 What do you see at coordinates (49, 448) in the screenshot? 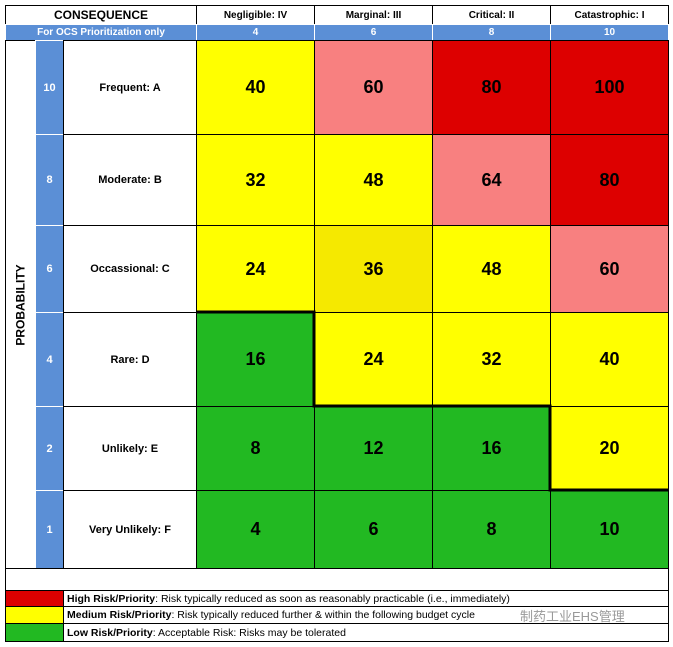
I see `row-score: 2` at bounding box center [49, 448].